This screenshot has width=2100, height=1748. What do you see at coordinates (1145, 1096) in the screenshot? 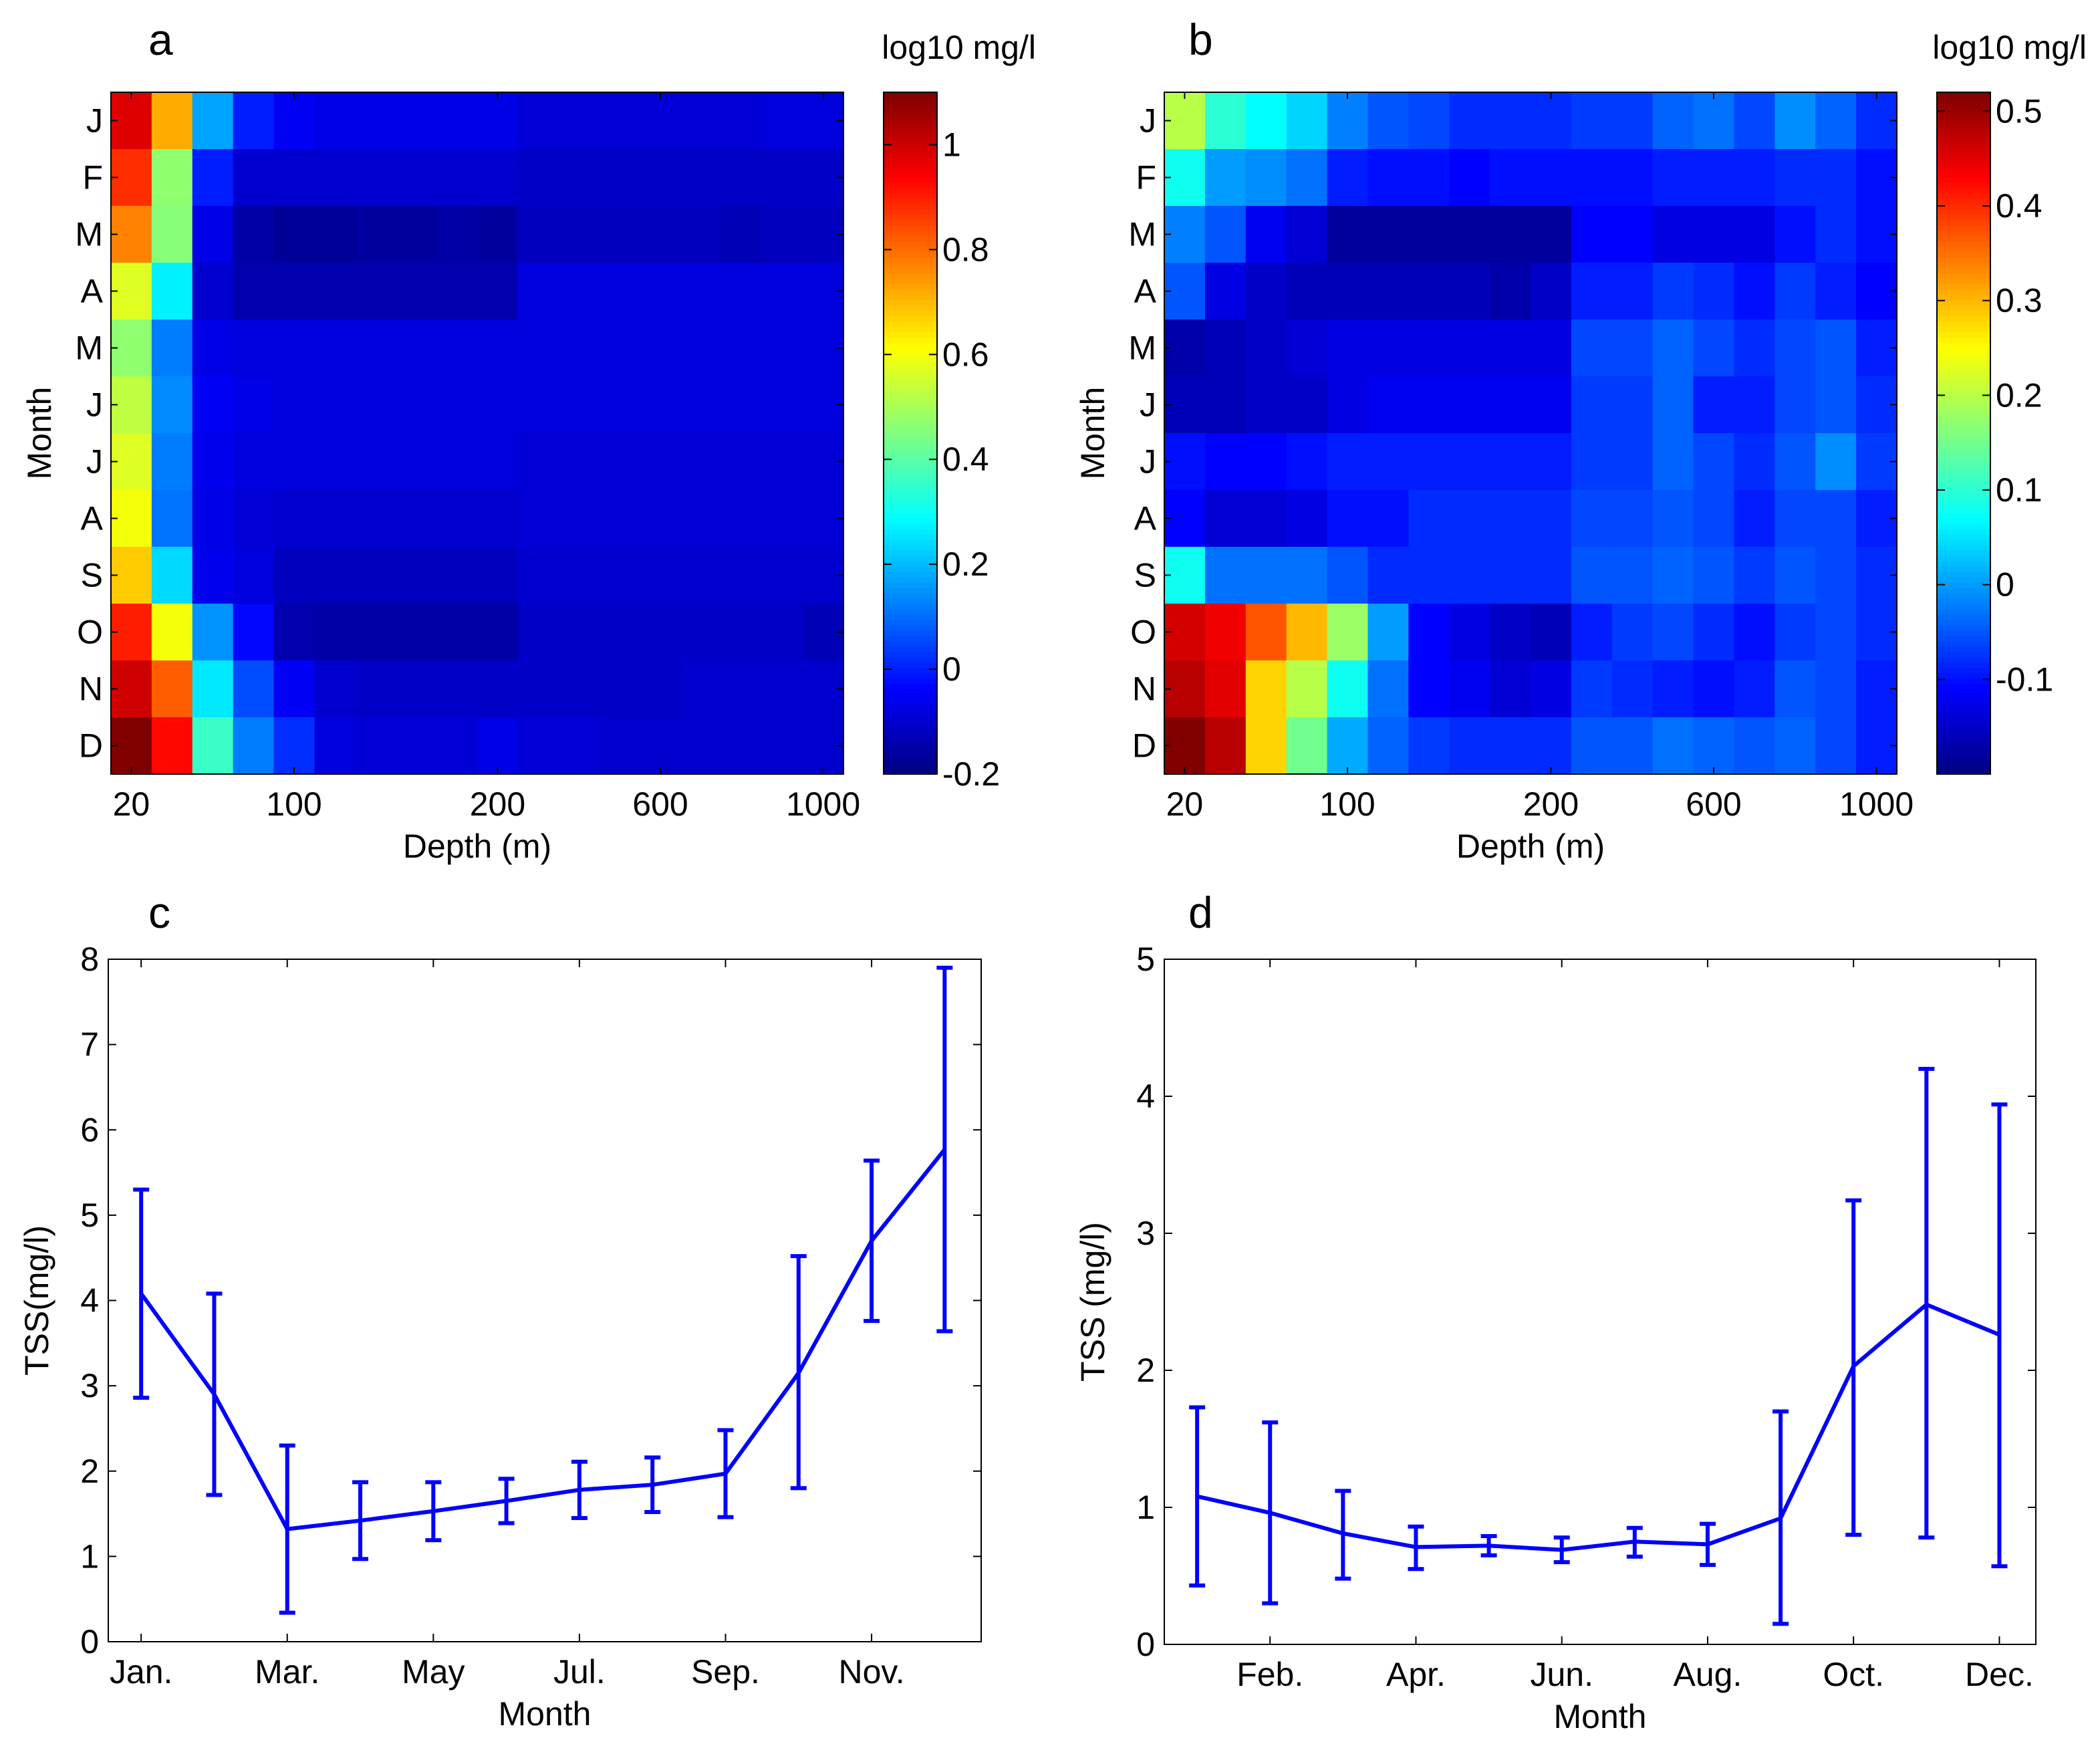
I see `y-tick-label: 4` at bounding box center [1145, 1096].